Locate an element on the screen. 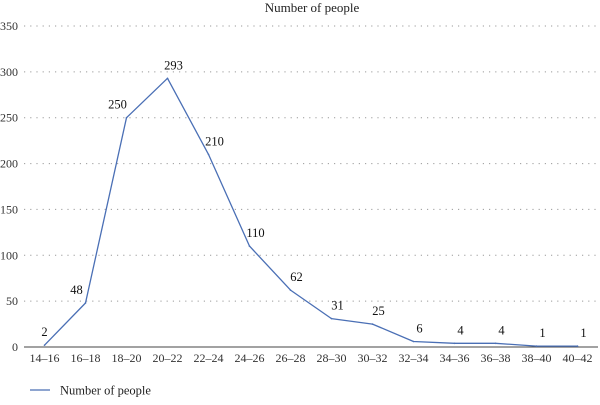  x-tick-label: 34–36 is located at coordinates (455, 358).